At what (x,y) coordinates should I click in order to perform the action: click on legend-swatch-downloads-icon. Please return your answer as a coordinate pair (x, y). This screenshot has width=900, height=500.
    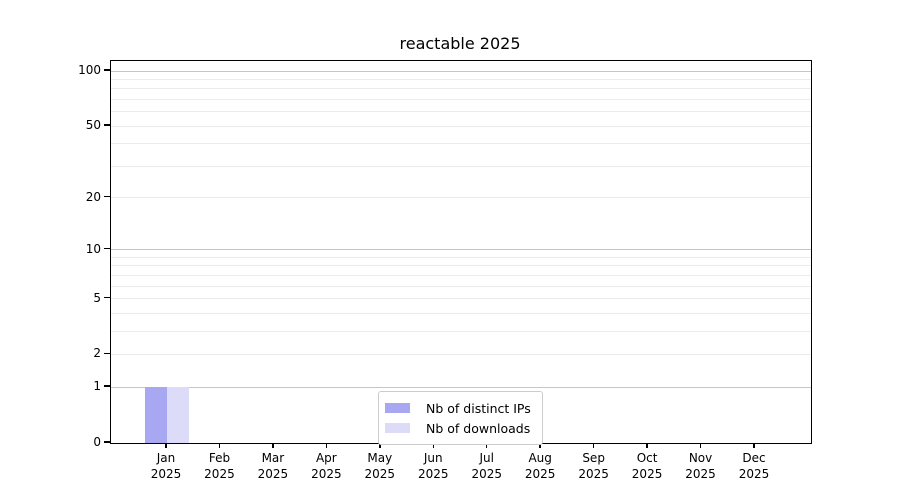
    Looking at the image, I should click on (397, 428).